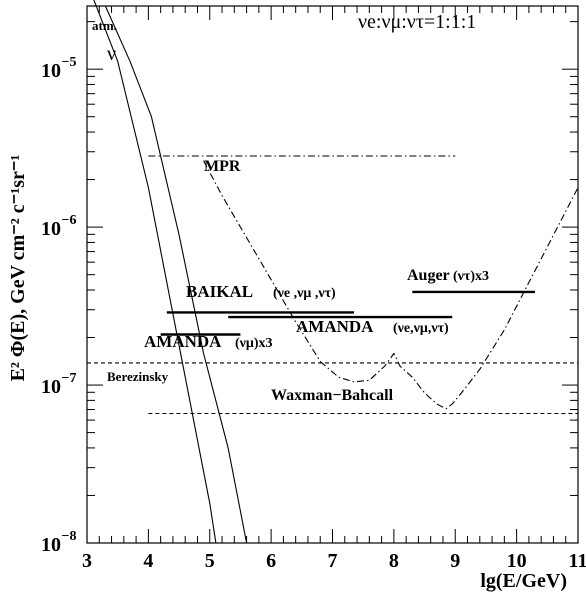  I want to click on x-tick-label: 10, so click(517, 561).